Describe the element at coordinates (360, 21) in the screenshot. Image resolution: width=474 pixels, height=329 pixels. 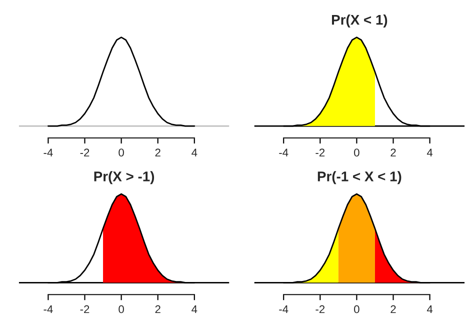
I see `chart-title: Pr(X < 1)` at that location.